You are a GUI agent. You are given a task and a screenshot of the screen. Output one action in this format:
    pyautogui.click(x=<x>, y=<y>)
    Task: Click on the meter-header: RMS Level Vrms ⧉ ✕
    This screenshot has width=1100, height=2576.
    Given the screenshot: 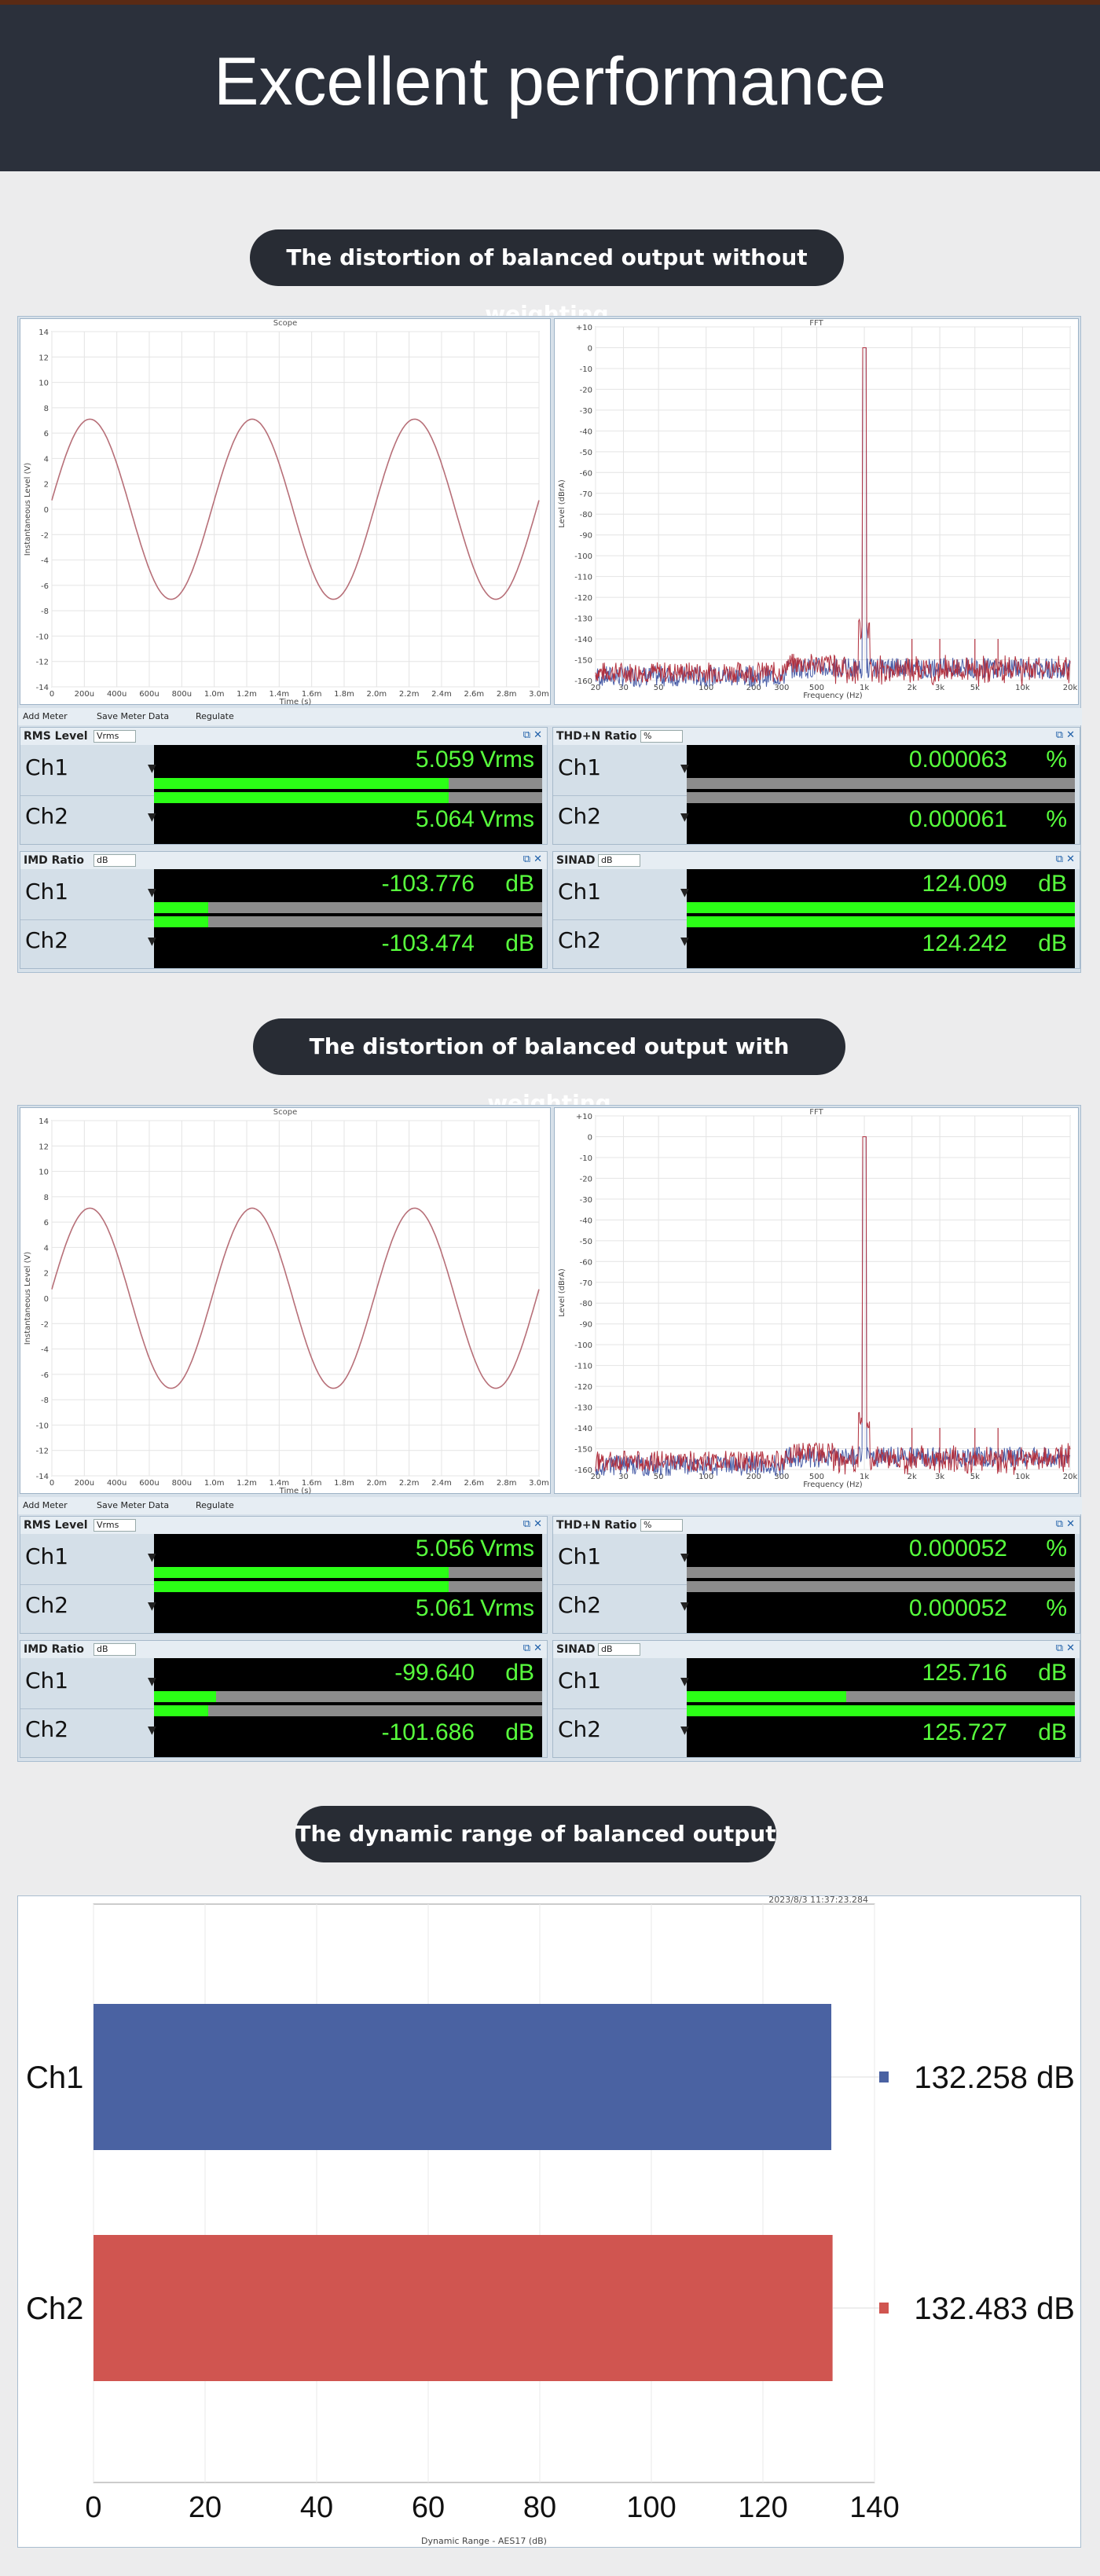 What is the action you would take?
    pyautogui.click(x=283, y=1525)
    